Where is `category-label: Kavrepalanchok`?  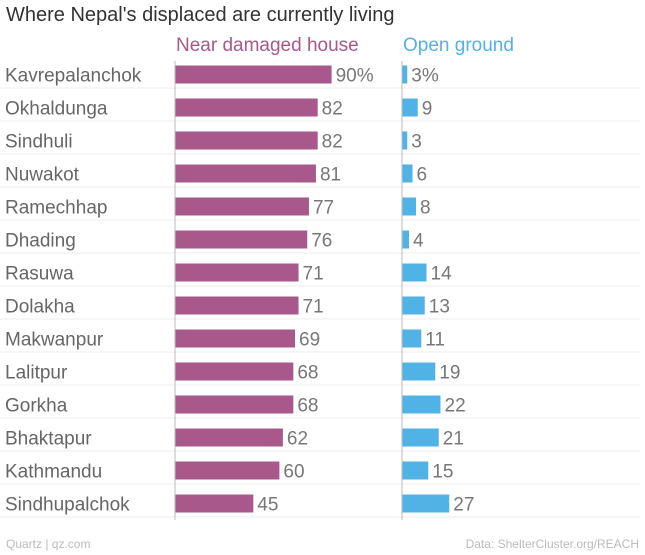
category-label: Kavrepalanchok is located at coordinates (73, 76).